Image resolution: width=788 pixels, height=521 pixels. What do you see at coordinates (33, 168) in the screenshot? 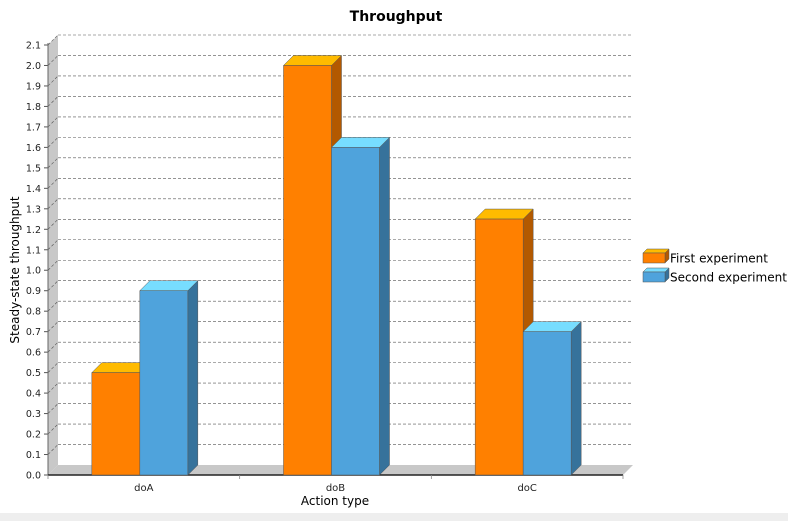
I see `y-tick-label: 1.5` at bounding box center [33, 168].